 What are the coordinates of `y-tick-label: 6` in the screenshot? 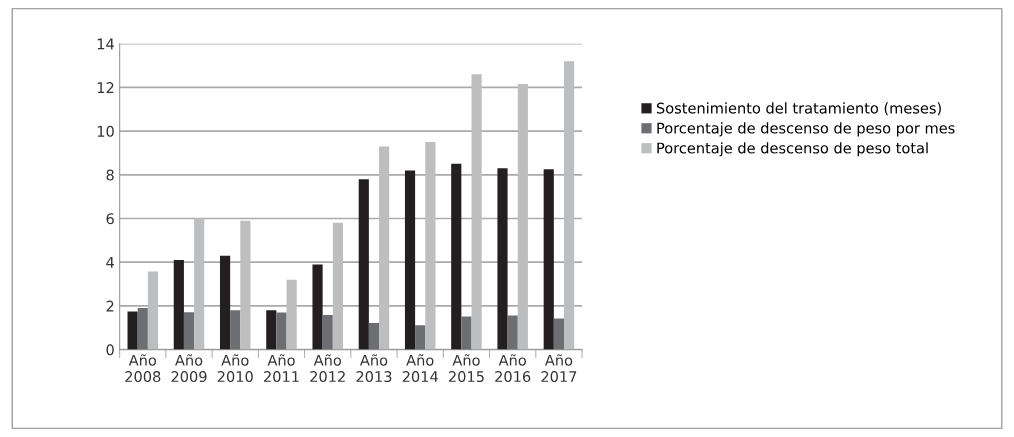 It's located at (110, 219).